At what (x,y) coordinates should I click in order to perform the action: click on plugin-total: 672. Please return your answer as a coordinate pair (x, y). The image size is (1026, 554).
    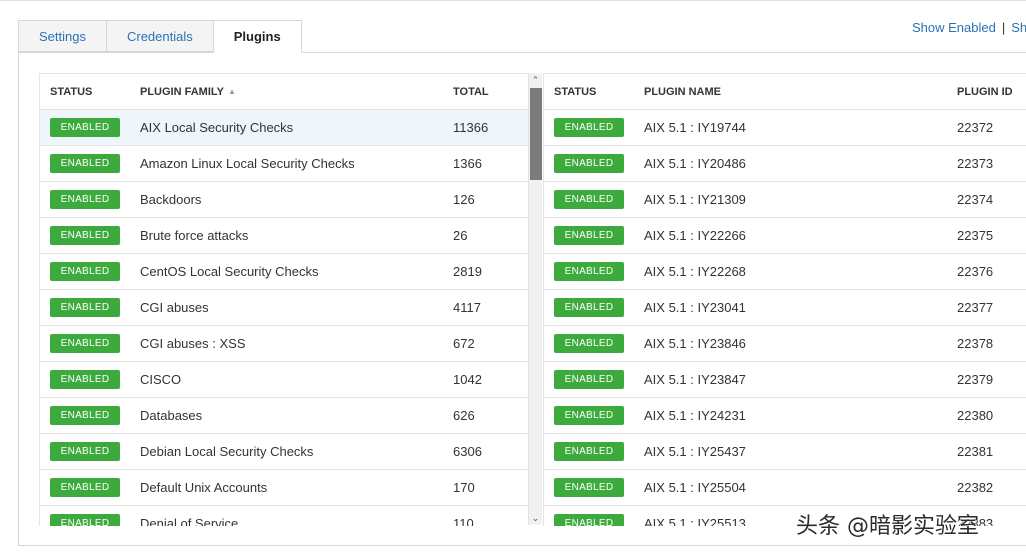
    Looking at the image, I should click on (464, 343).